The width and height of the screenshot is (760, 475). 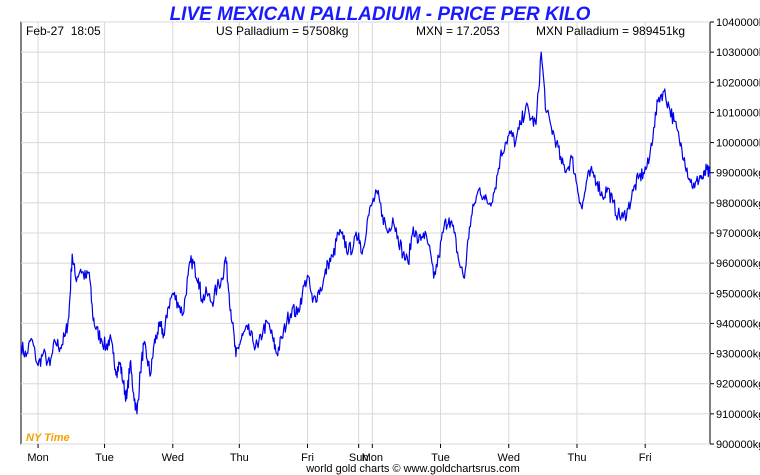 I want to click on y-tick-label: 930000kg, so click(x=738, y=355).